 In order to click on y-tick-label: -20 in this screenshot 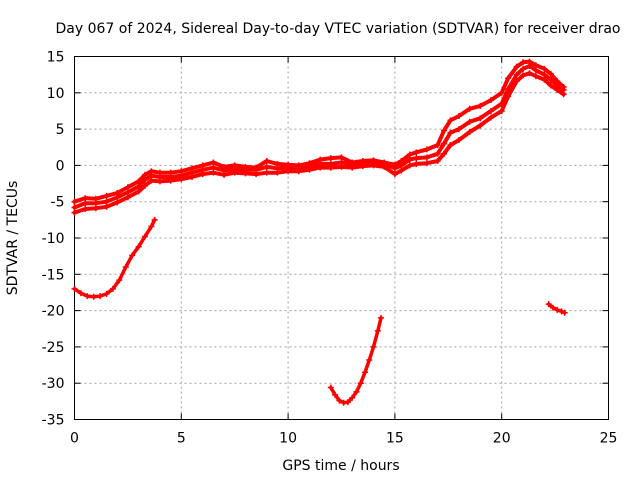, I will do `click(53, 312)`.